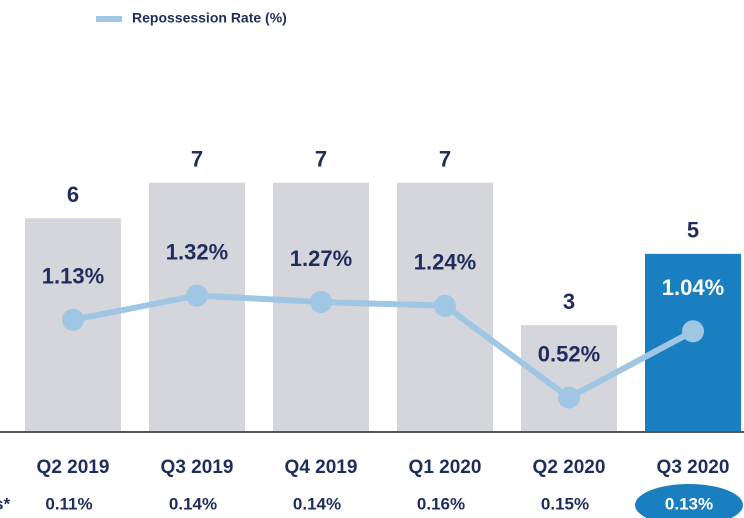  I want to click on legend-label: Repossession Rate (%), so click(209, 18).